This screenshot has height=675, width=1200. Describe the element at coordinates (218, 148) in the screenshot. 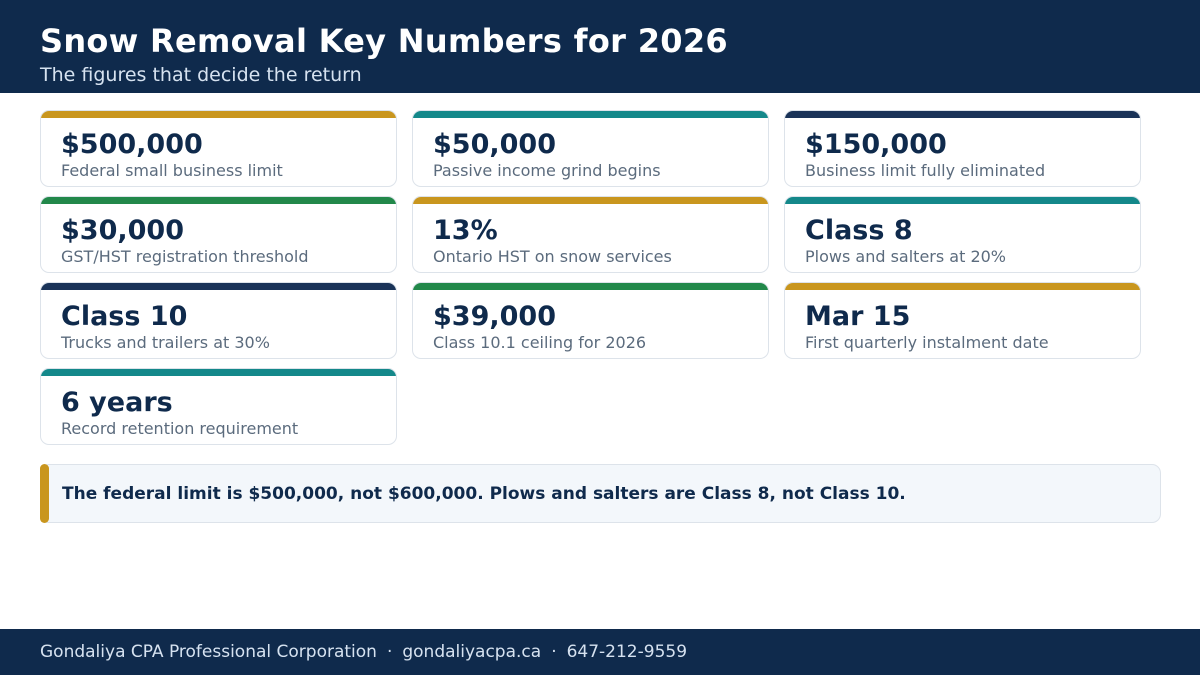

I see `key-number-card: $500,000 Federal small business limit` at that location.